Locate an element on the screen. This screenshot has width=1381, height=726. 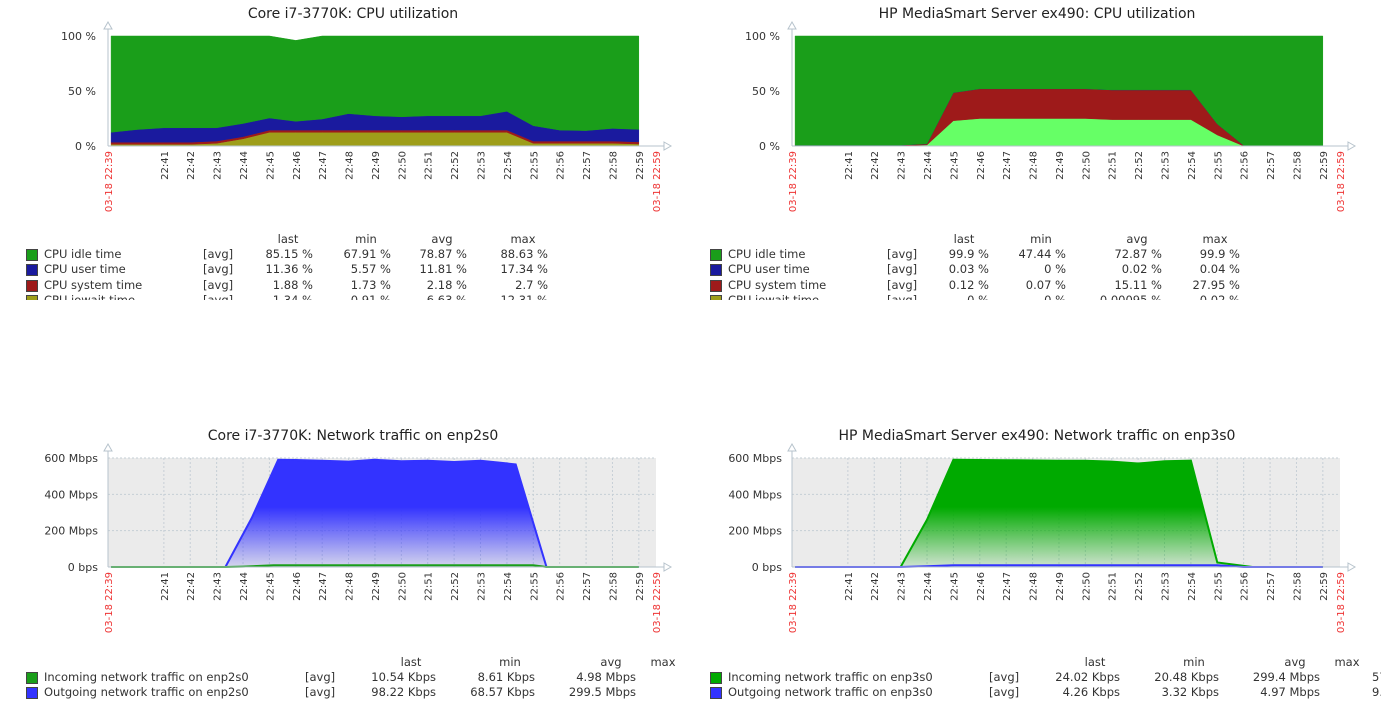
legend-value-min: 0 % is located at coordinates (1011, 296).